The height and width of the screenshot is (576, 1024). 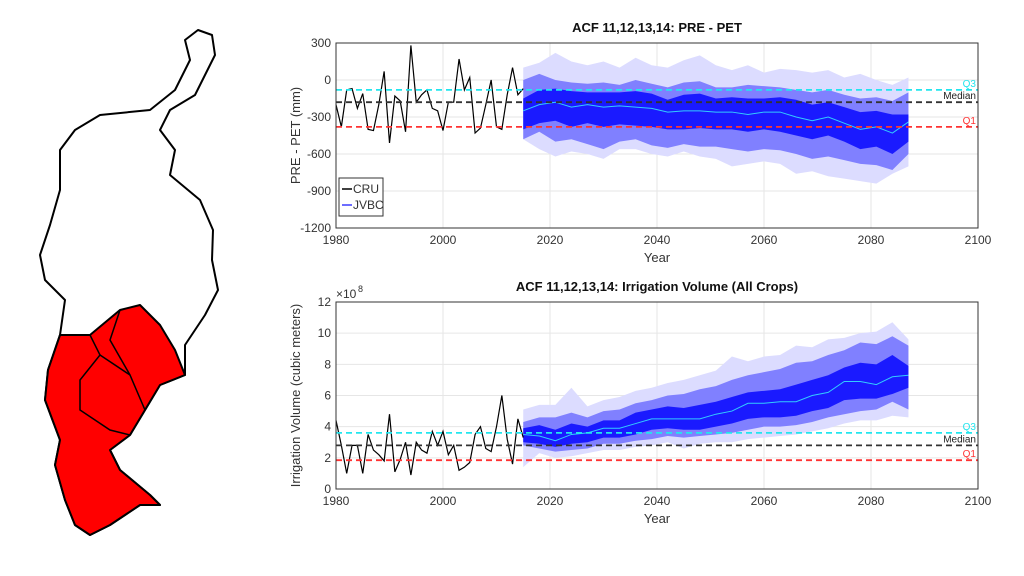 I want to click on y-tick-label: 300, so click(x=321, y=43).